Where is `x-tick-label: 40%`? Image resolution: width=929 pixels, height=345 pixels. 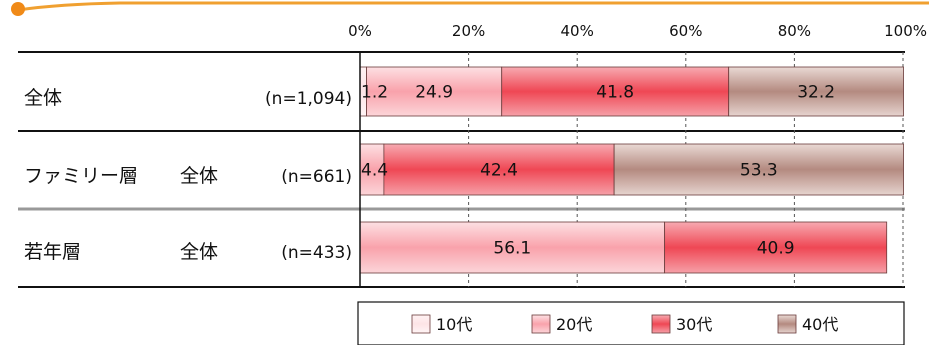
x-tick-label: 40% is located at coordinates (577, 31).